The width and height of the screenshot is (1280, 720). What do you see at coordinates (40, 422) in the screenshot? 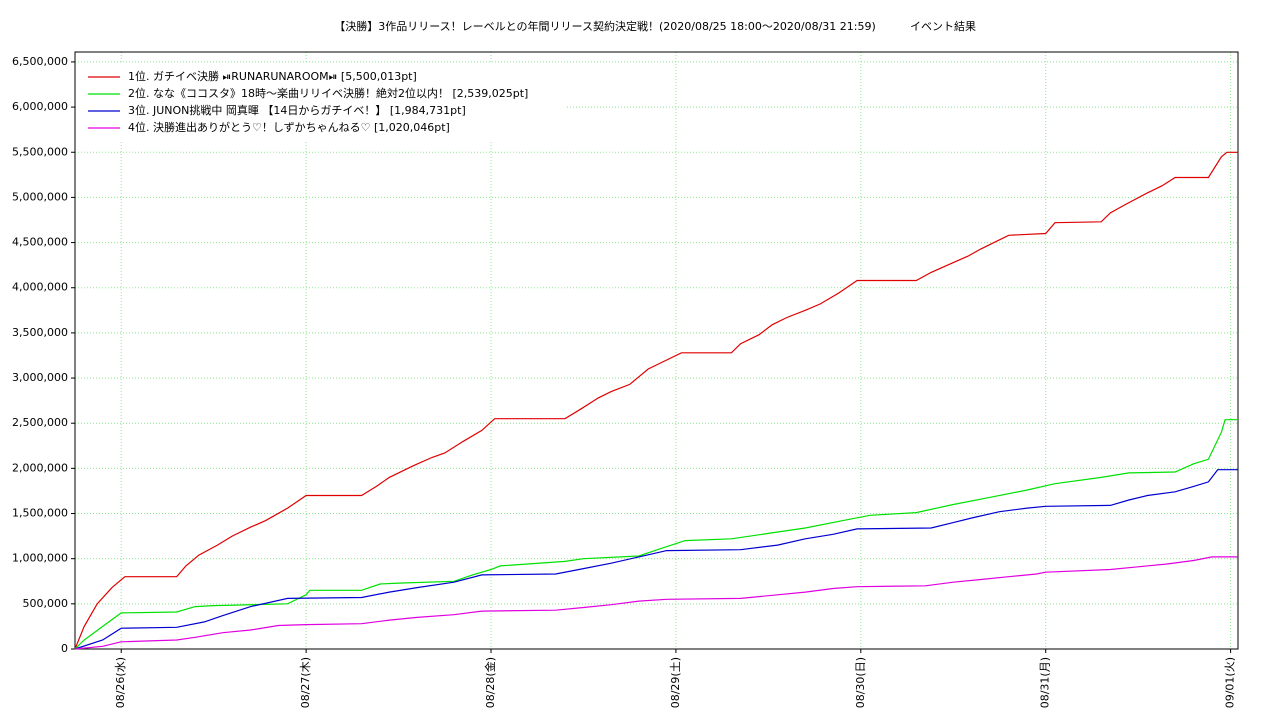
I see `y-tick-label: 2,500,000` at bounding box center [40, 422].